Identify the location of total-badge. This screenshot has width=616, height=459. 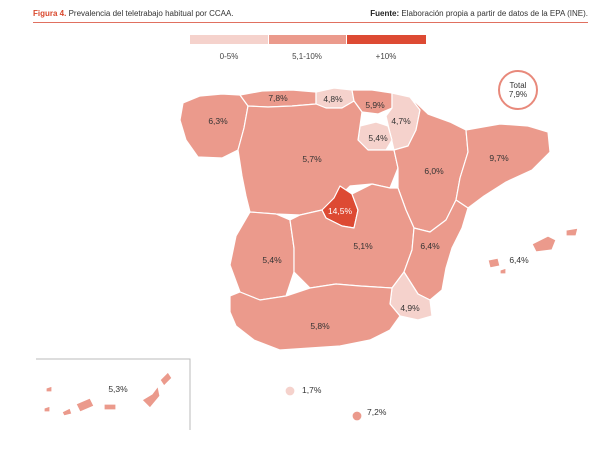
(518, 90).